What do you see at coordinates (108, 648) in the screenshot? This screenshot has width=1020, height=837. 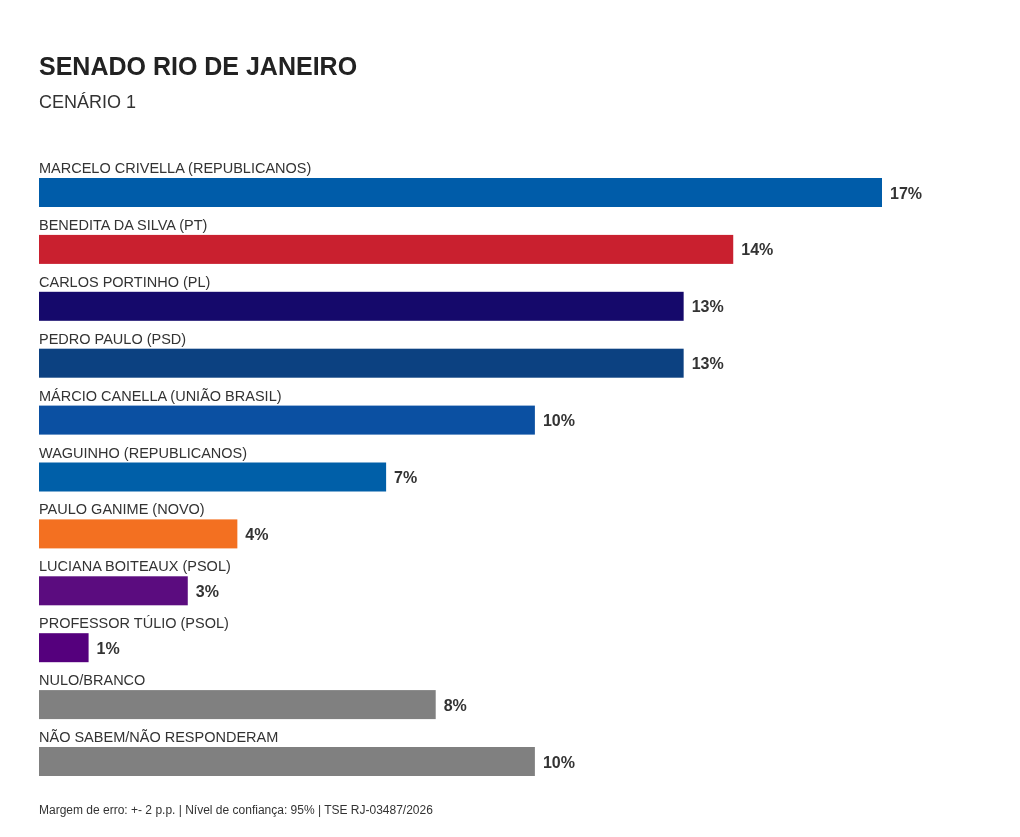 I see `data-label: 1%` at bounding box center [108, 648].